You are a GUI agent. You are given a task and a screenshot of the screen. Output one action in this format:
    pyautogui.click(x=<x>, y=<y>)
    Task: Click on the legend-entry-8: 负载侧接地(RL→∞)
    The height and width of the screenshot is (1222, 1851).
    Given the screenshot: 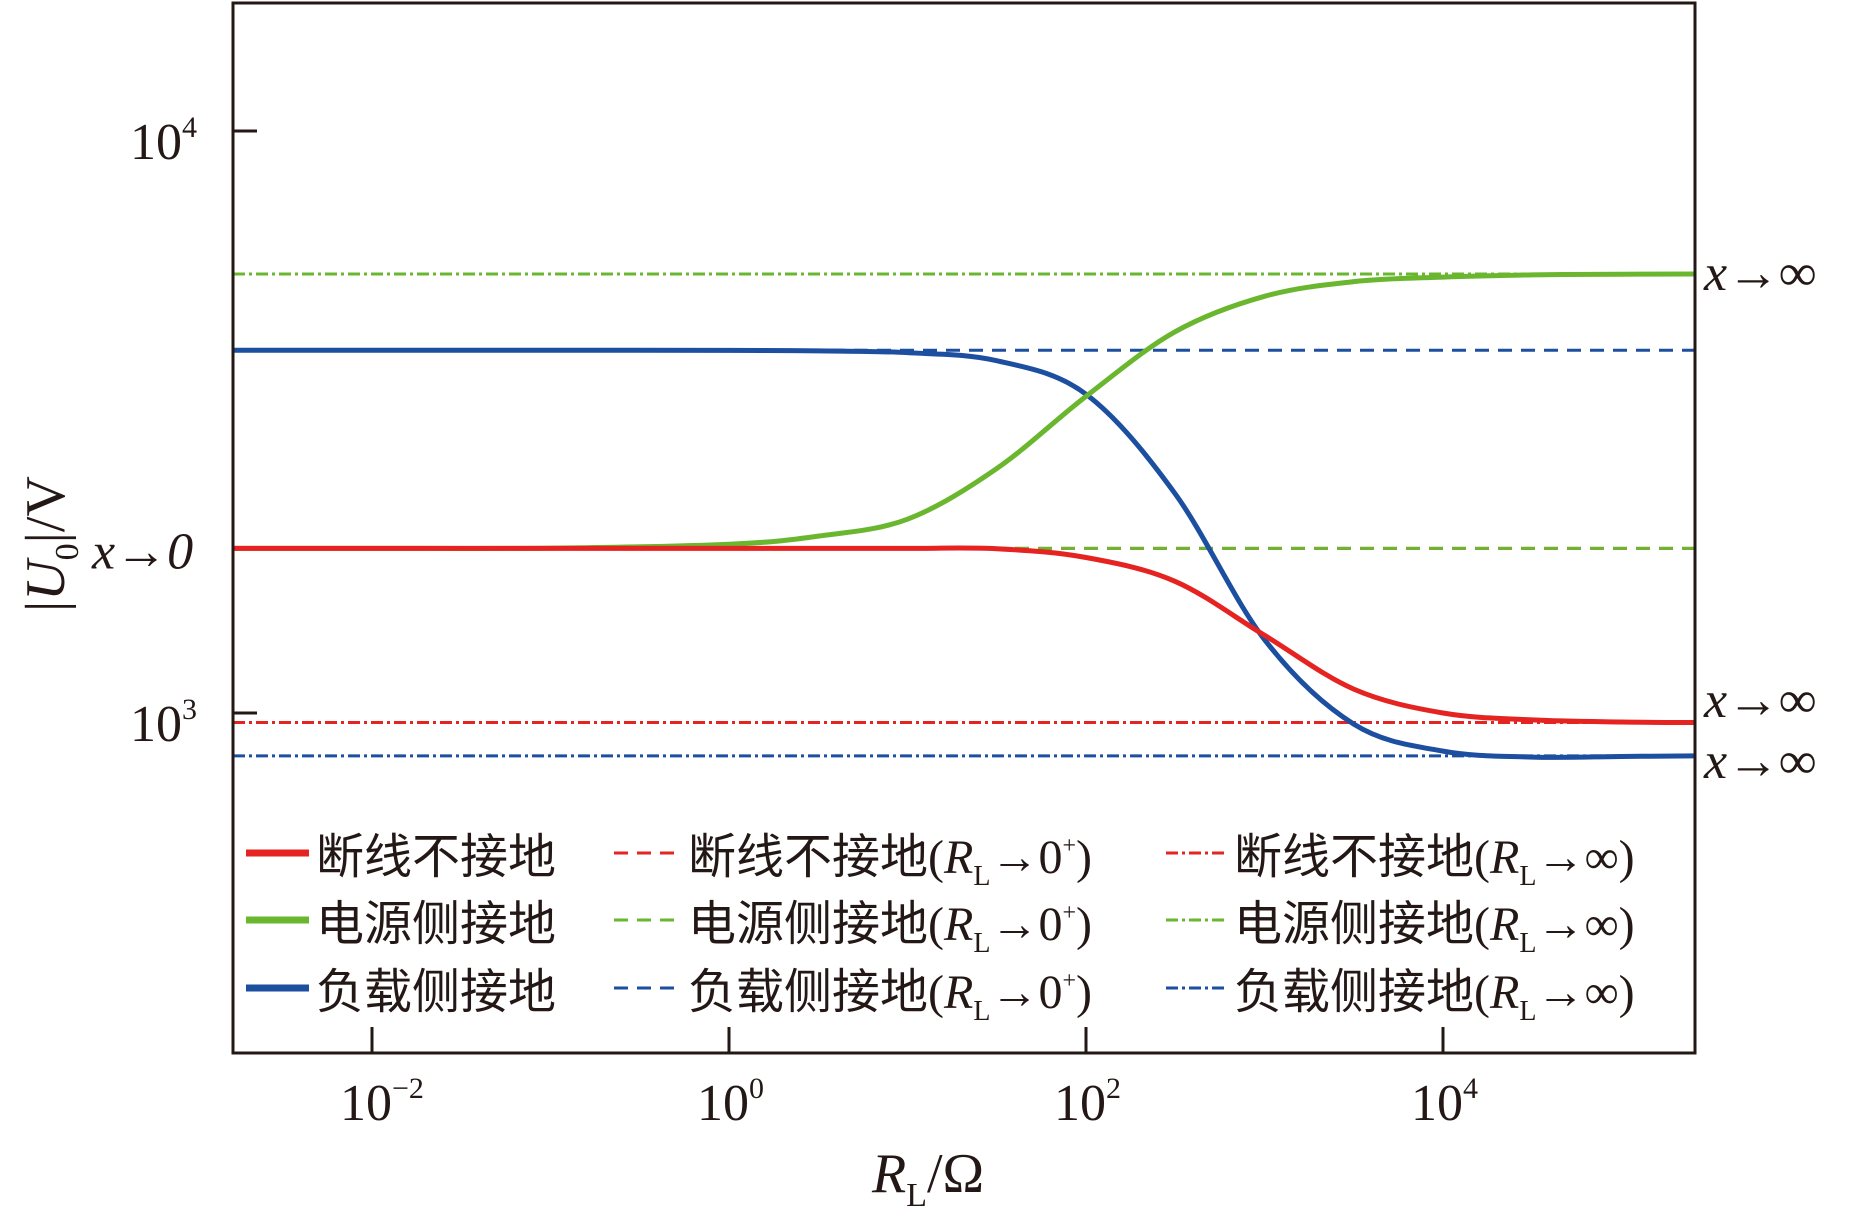 What is the action you would take?
    pyautogui.click(x=1434, y=996)
    